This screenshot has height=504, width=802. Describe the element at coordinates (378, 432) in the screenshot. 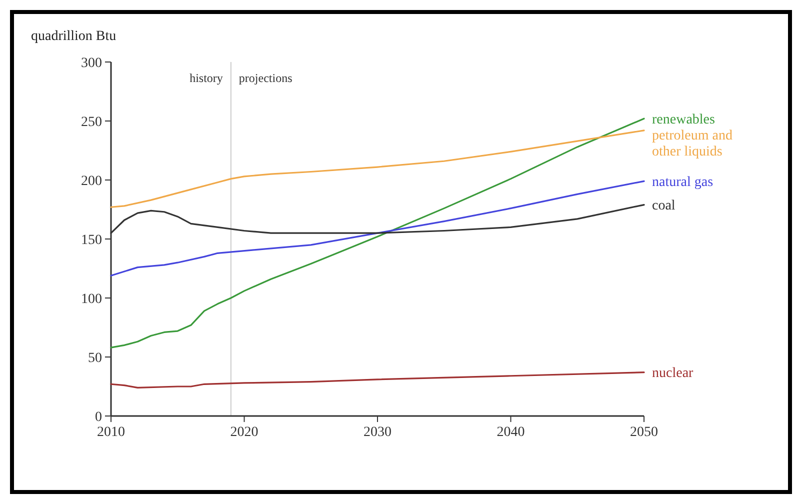

I see `x-tick-label: 2030` at that location.